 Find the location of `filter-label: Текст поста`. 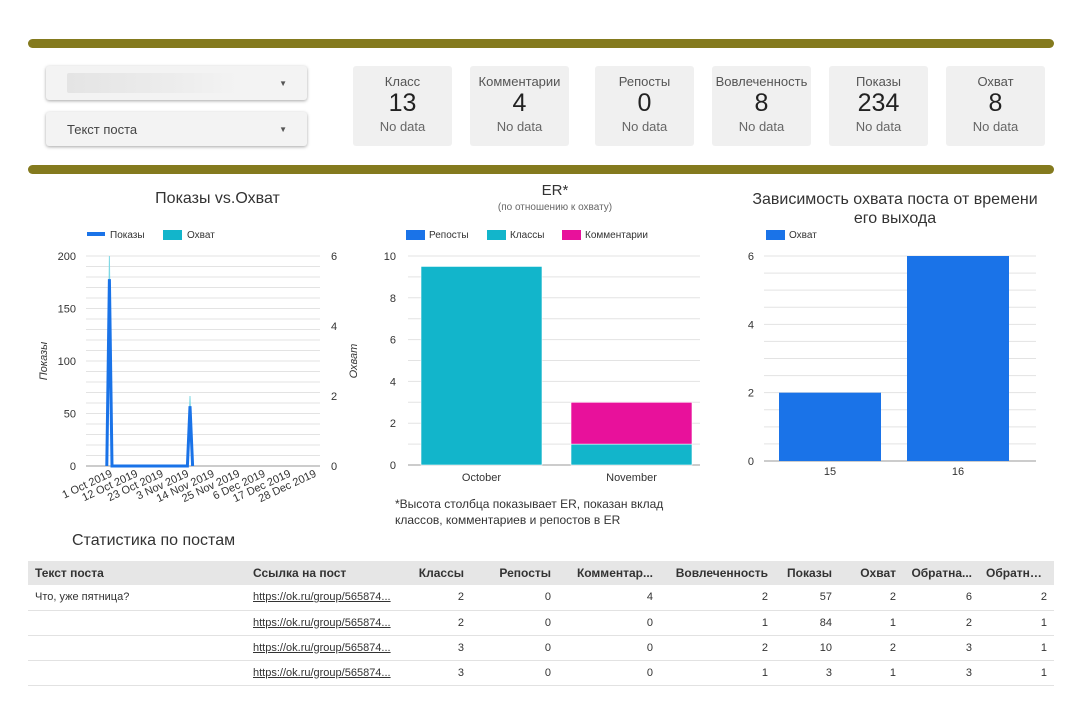

filter-label: Текст поста is located at coordinates (102, 129).